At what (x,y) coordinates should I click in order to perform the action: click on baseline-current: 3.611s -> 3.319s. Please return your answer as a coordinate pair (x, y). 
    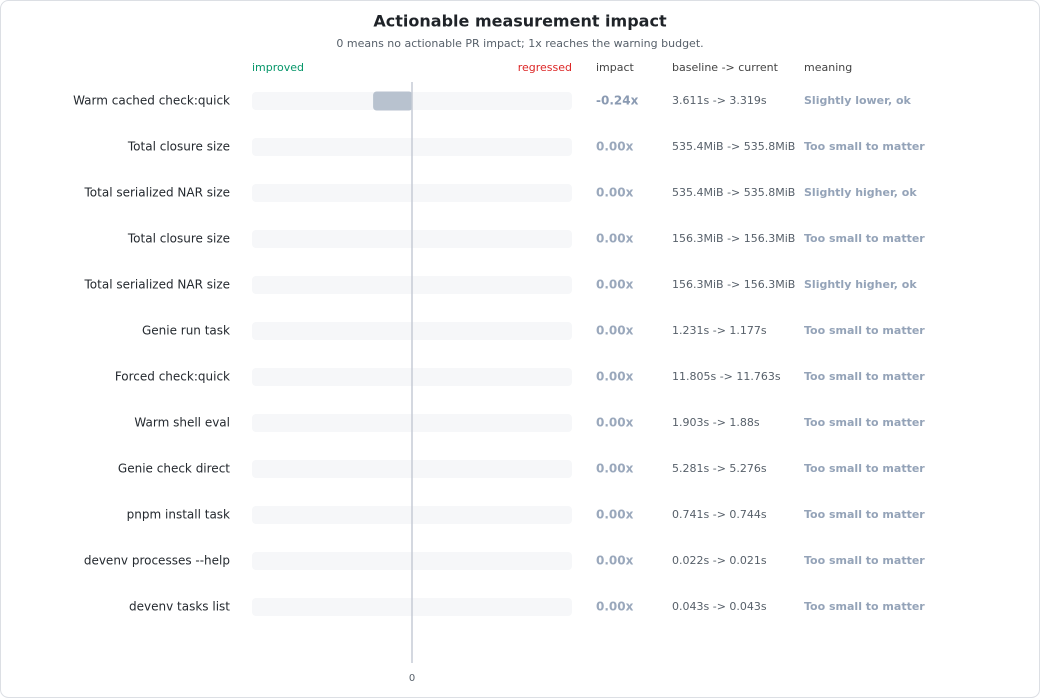
    Looking at the image, I should click on (719, 100).